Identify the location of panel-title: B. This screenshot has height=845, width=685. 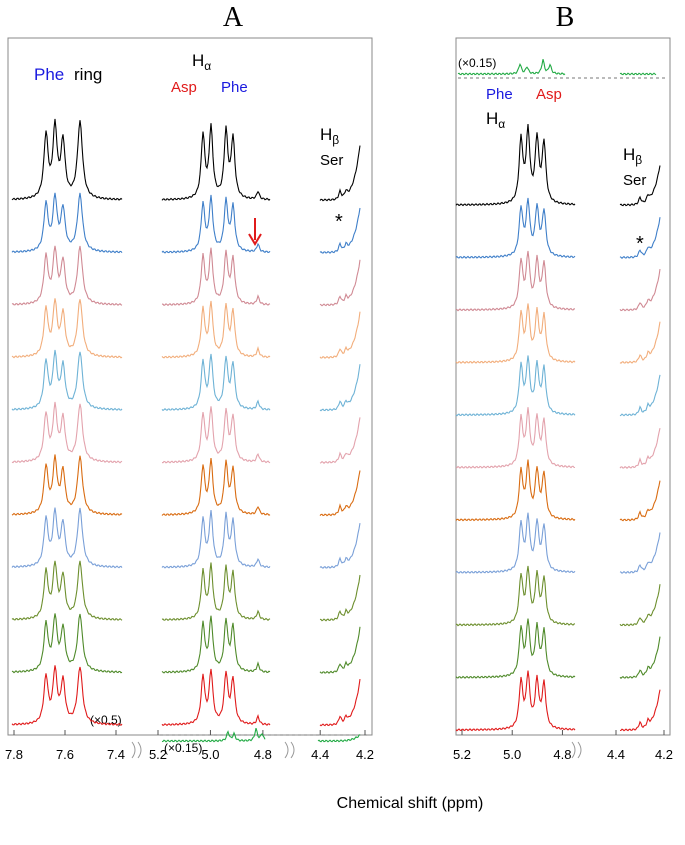
(565, 17).